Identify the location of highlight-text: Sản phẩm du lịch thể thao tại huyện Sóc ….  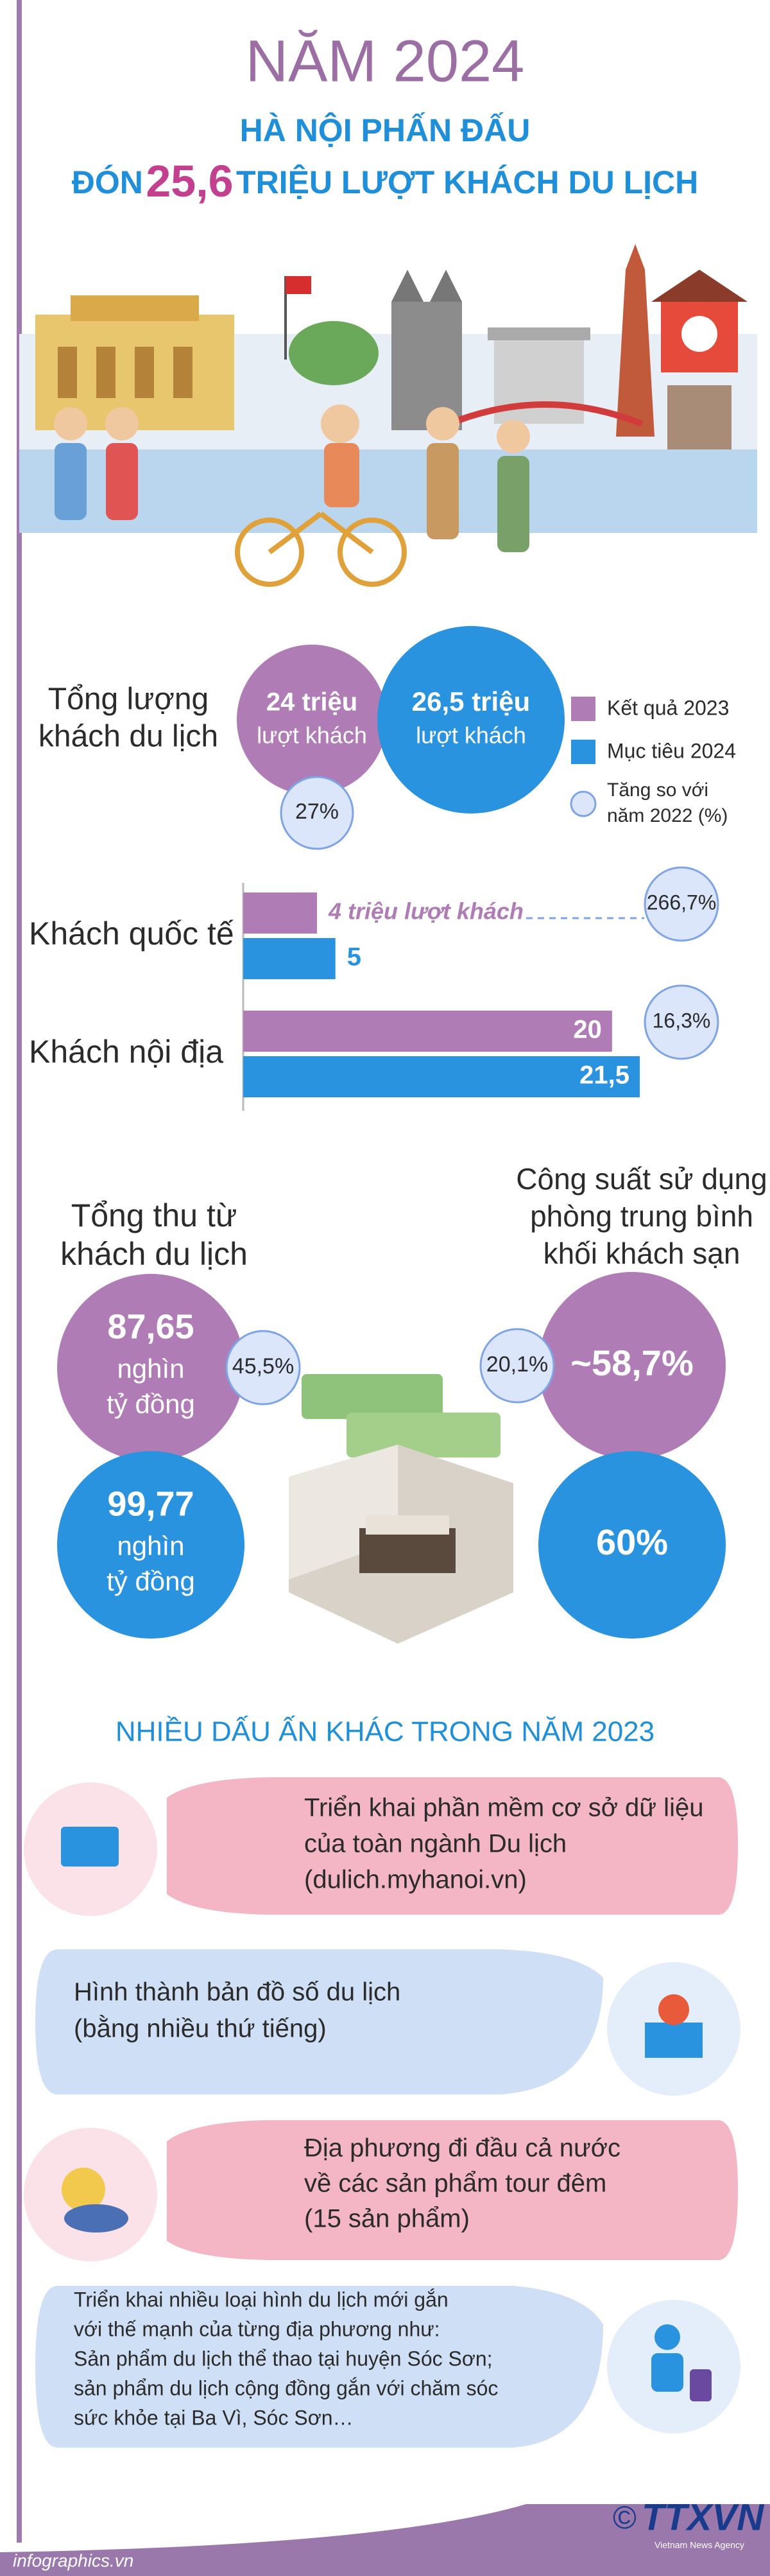
(283, 2358).